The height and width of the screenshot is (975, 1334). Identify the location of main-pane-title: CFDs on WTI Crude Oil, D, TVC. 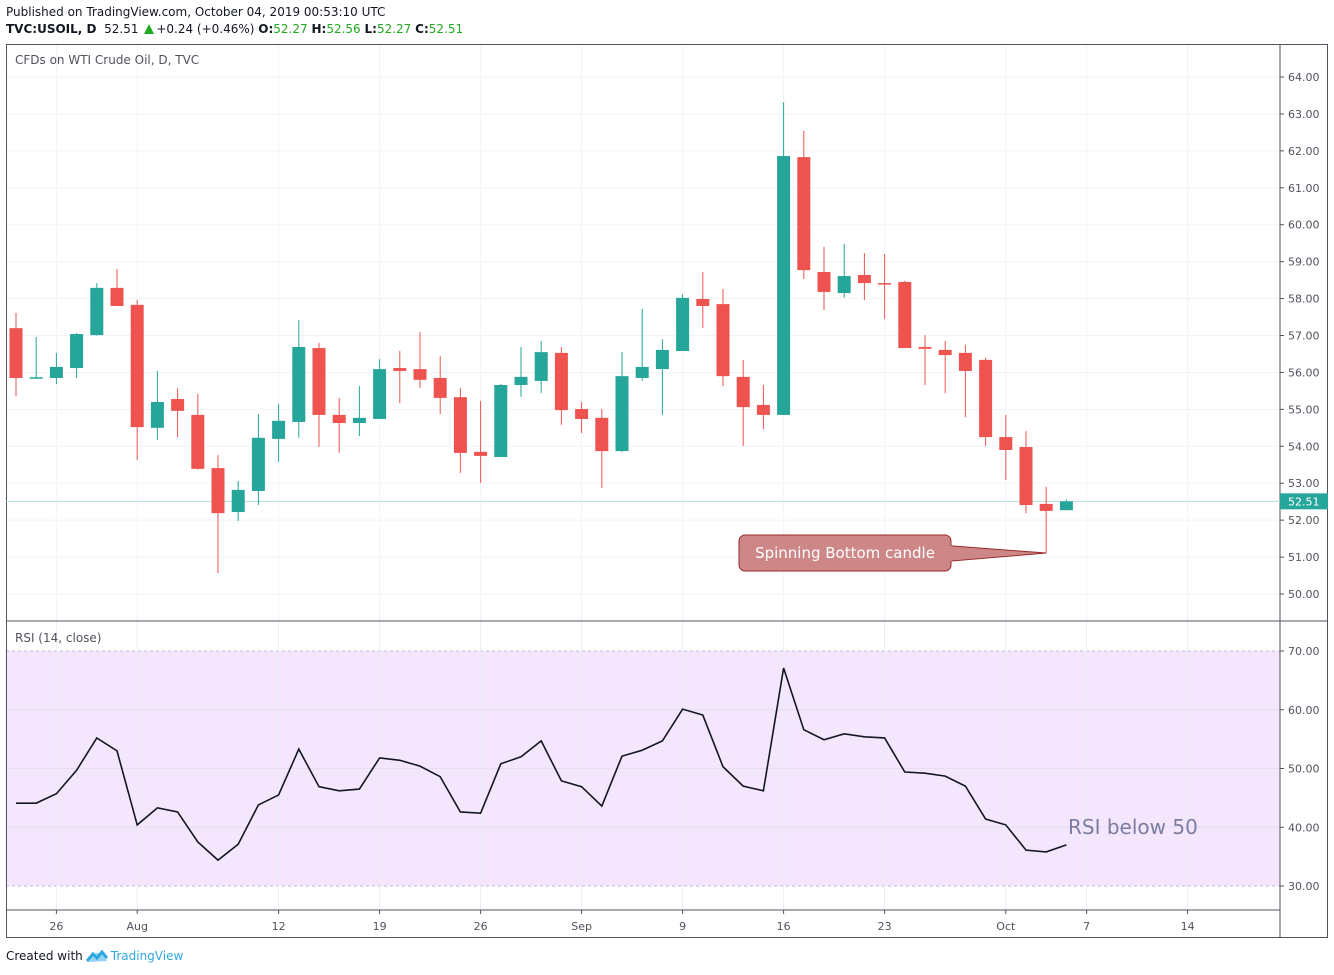
(107, 60).